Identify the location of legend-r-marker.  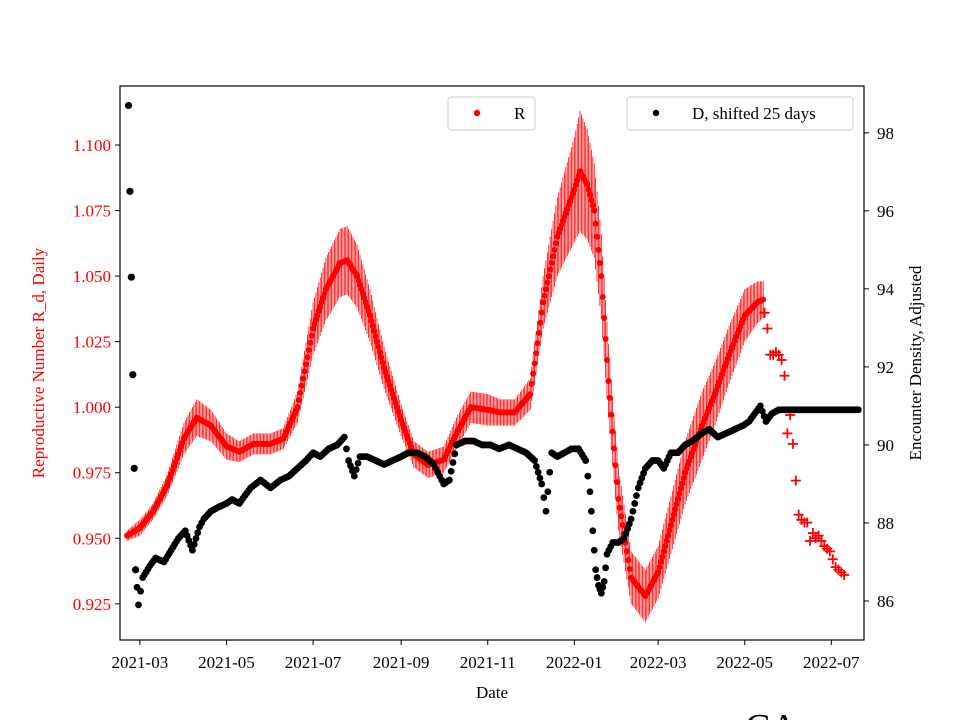
(477, 113).